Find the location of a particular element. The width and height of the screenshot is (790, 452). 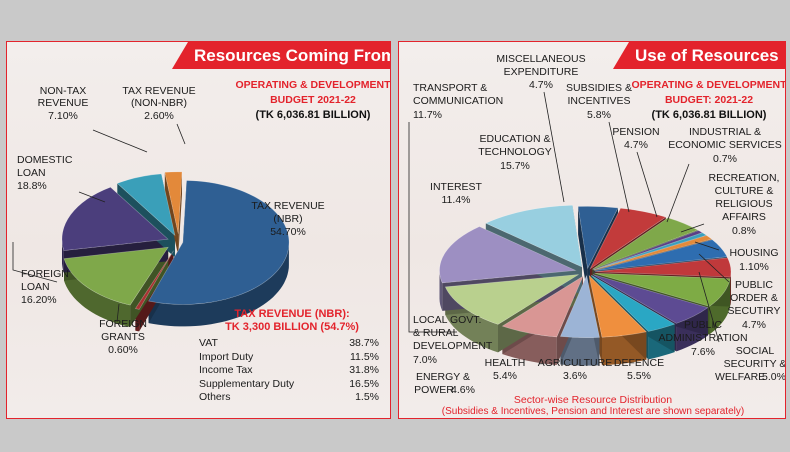

pie-slice-tax-revenue-nbr is located at coordinates (219, 242).